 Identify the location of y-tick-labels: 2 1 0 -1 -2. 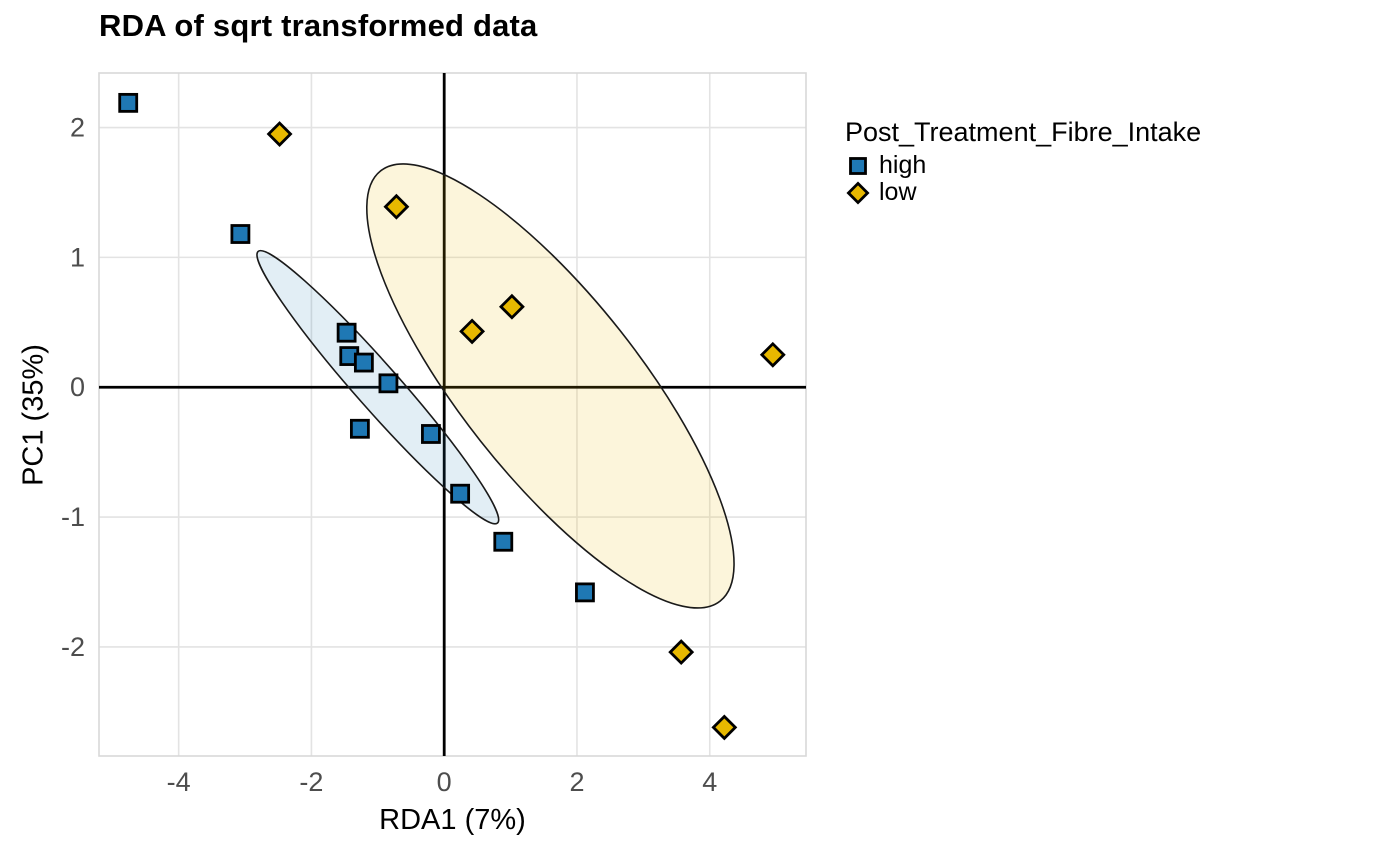
(73, 387).